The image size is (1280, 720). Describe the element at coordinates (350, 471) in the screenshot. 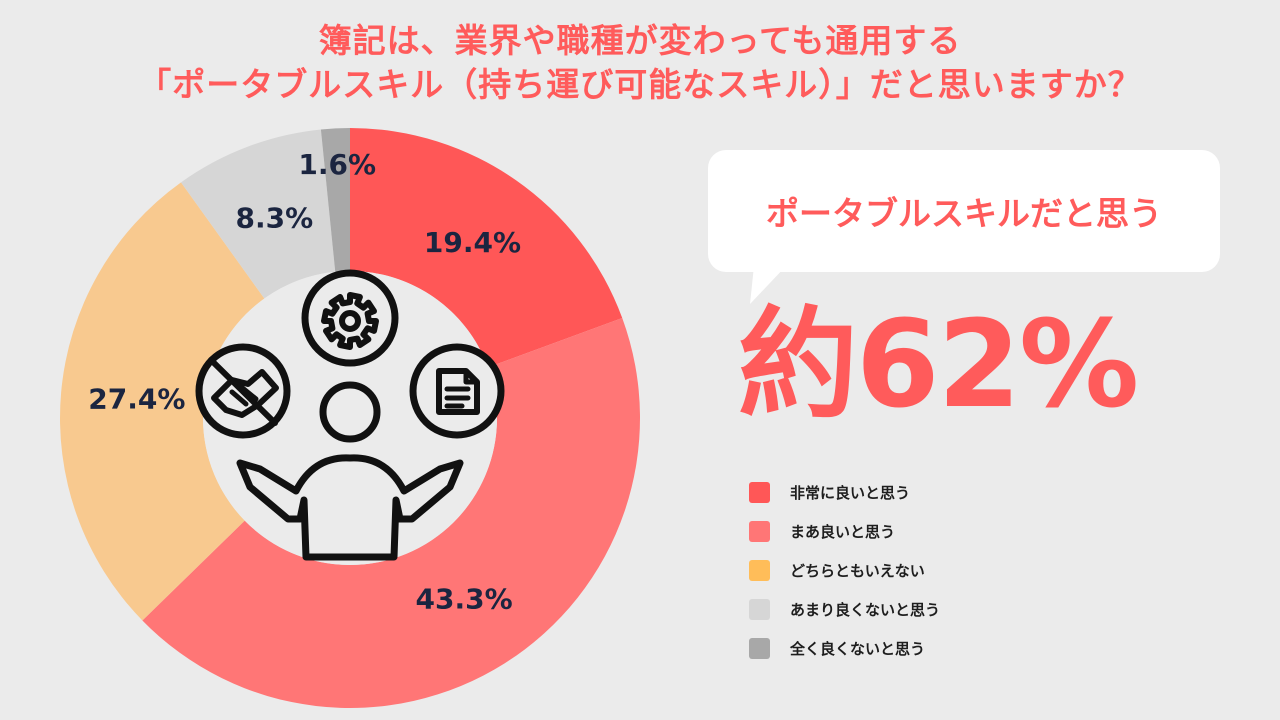

I see `person-shrug-icon` at that location.